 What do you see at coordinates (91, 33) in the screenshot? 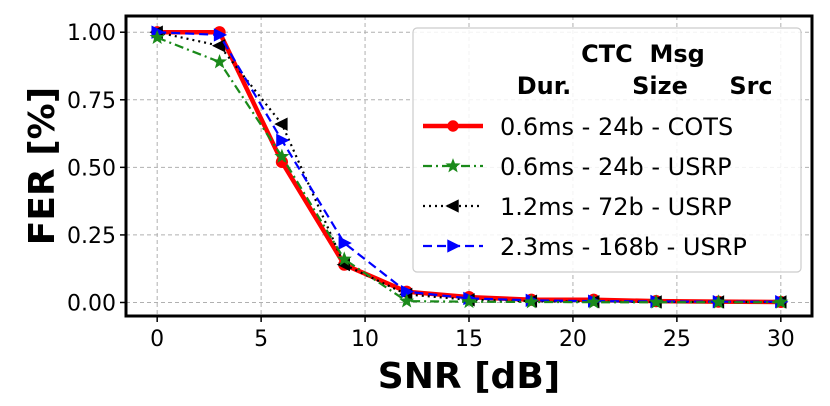
I see `y-tick-label: 1.00` at bounding box center [91, 33].